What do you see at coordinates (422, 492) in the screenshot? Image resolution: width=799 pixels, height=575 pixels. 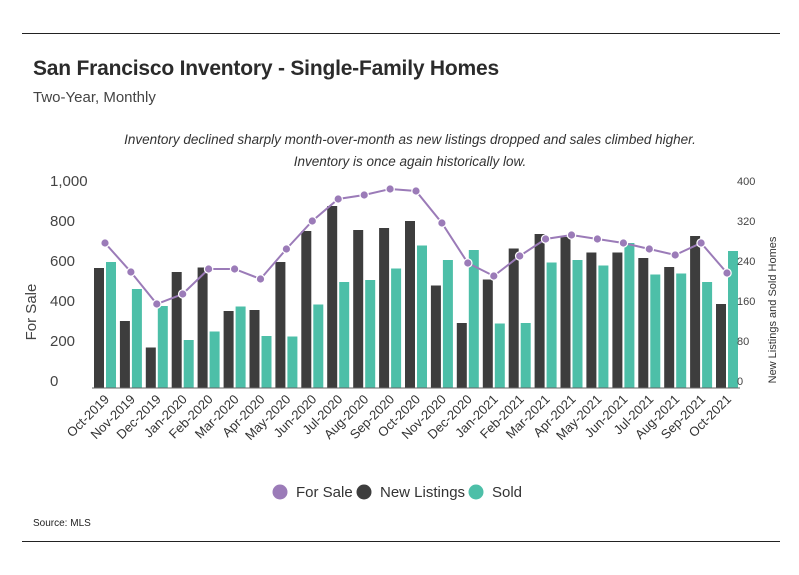 I see `legend-label: New Listings` at bounding box center [422, 492].